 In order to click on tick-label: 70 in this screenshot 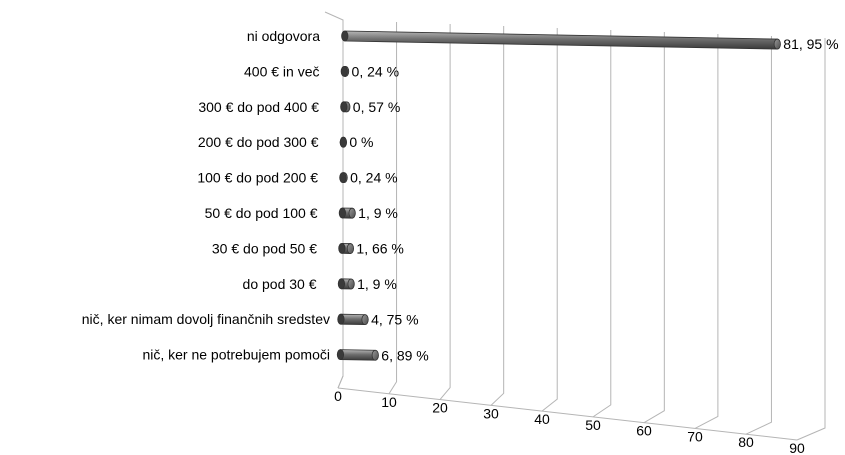, I will do `click(695, 436)`.